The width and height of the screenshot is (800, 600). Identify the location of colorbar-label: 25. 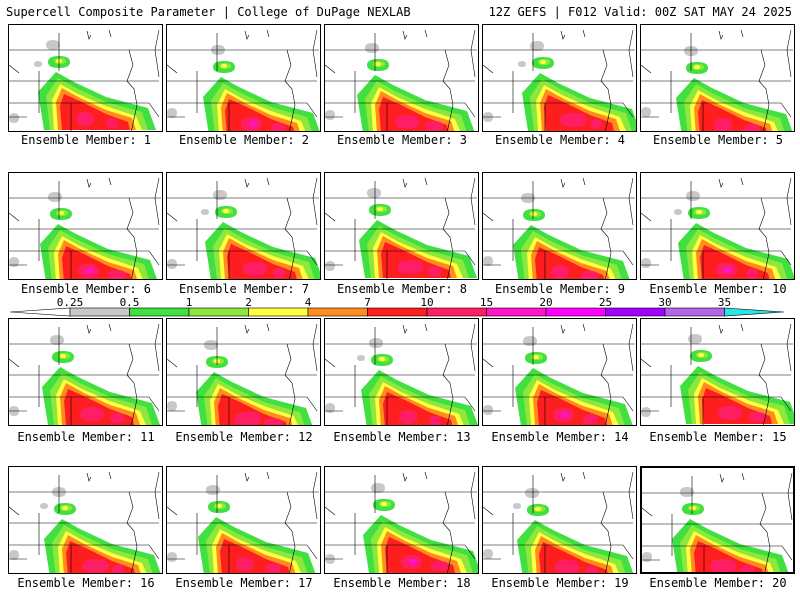
(605, 302).